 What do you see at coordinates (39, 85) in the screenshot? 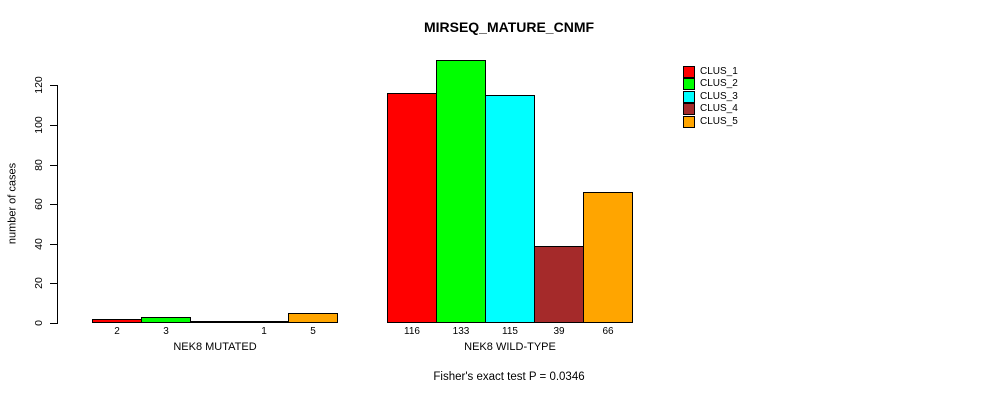
I see `y-tick-label: 120` at bounding box center [39, 85].